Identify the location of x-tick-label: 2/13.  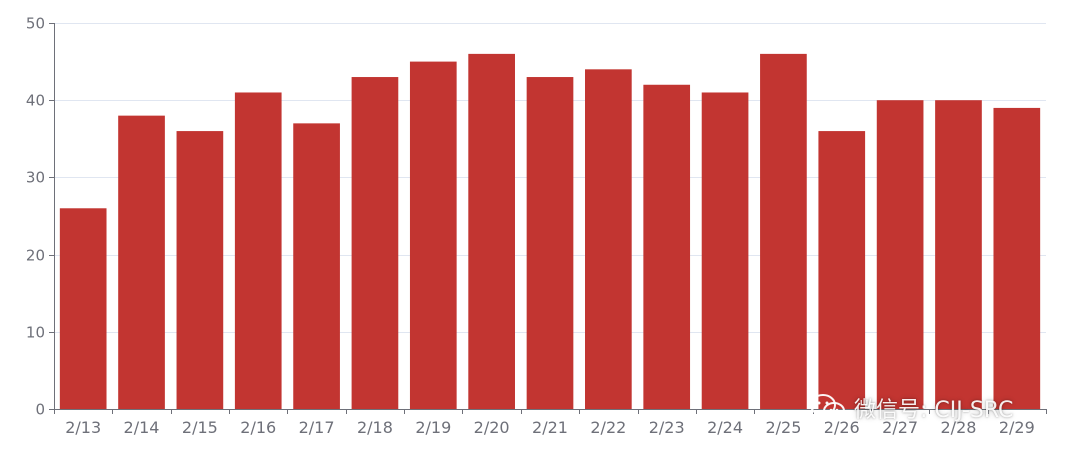
(83, 427).